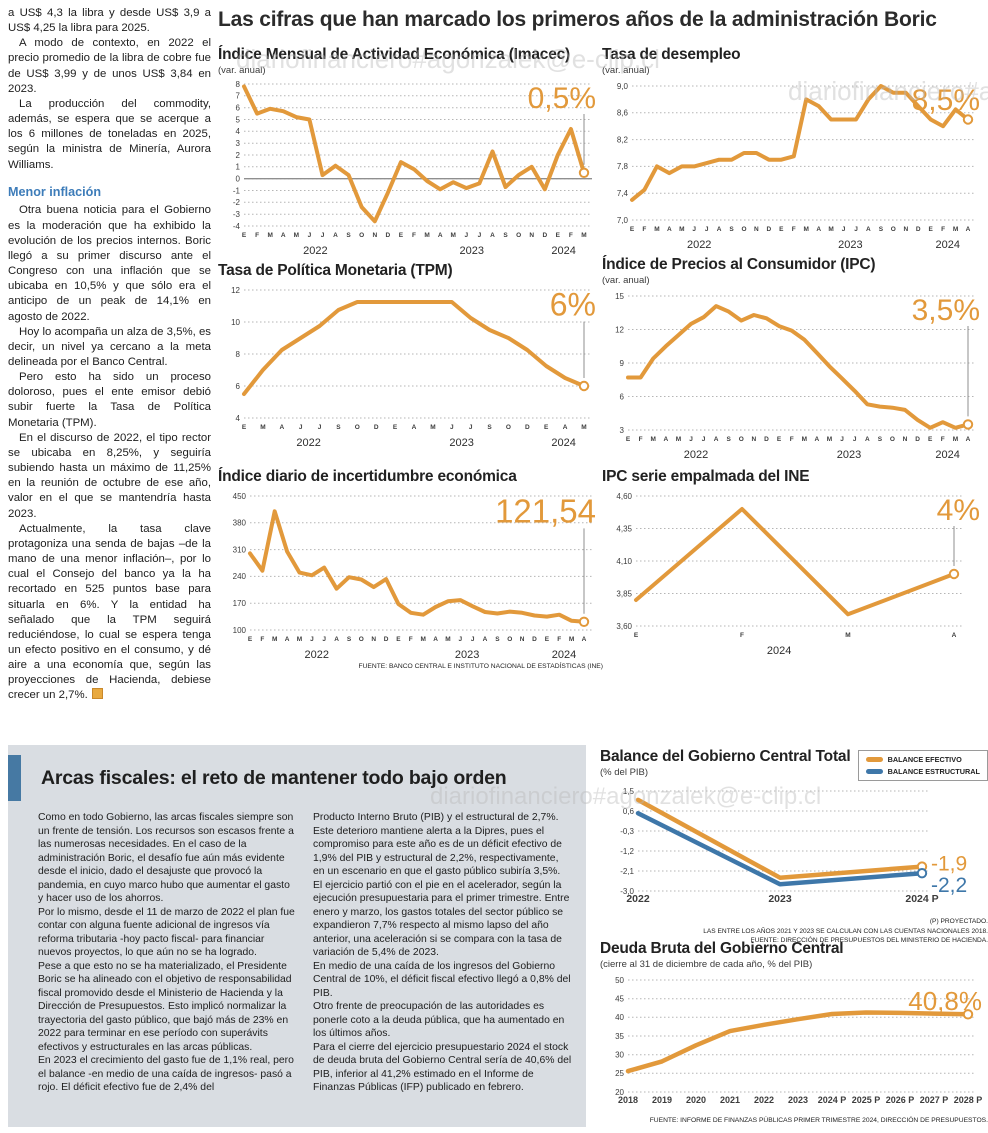 The width and height of the screenshot is (988, 1133). What do you see at coordinates (627, 871) in the screenshot?
I see `svg-text: -2,1` at bounding box center [627, 871].